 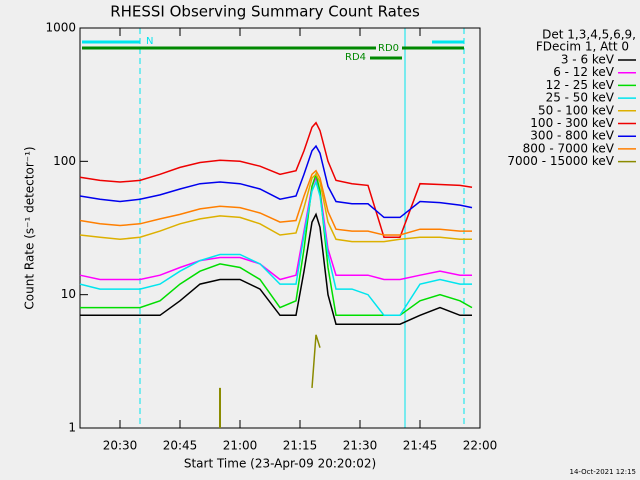 What do you see at coordinates (265, 12) in the screenshot?
I see `chart-title: RHESSI Observing Summary Count Rates` at bounding box center [265, 12].